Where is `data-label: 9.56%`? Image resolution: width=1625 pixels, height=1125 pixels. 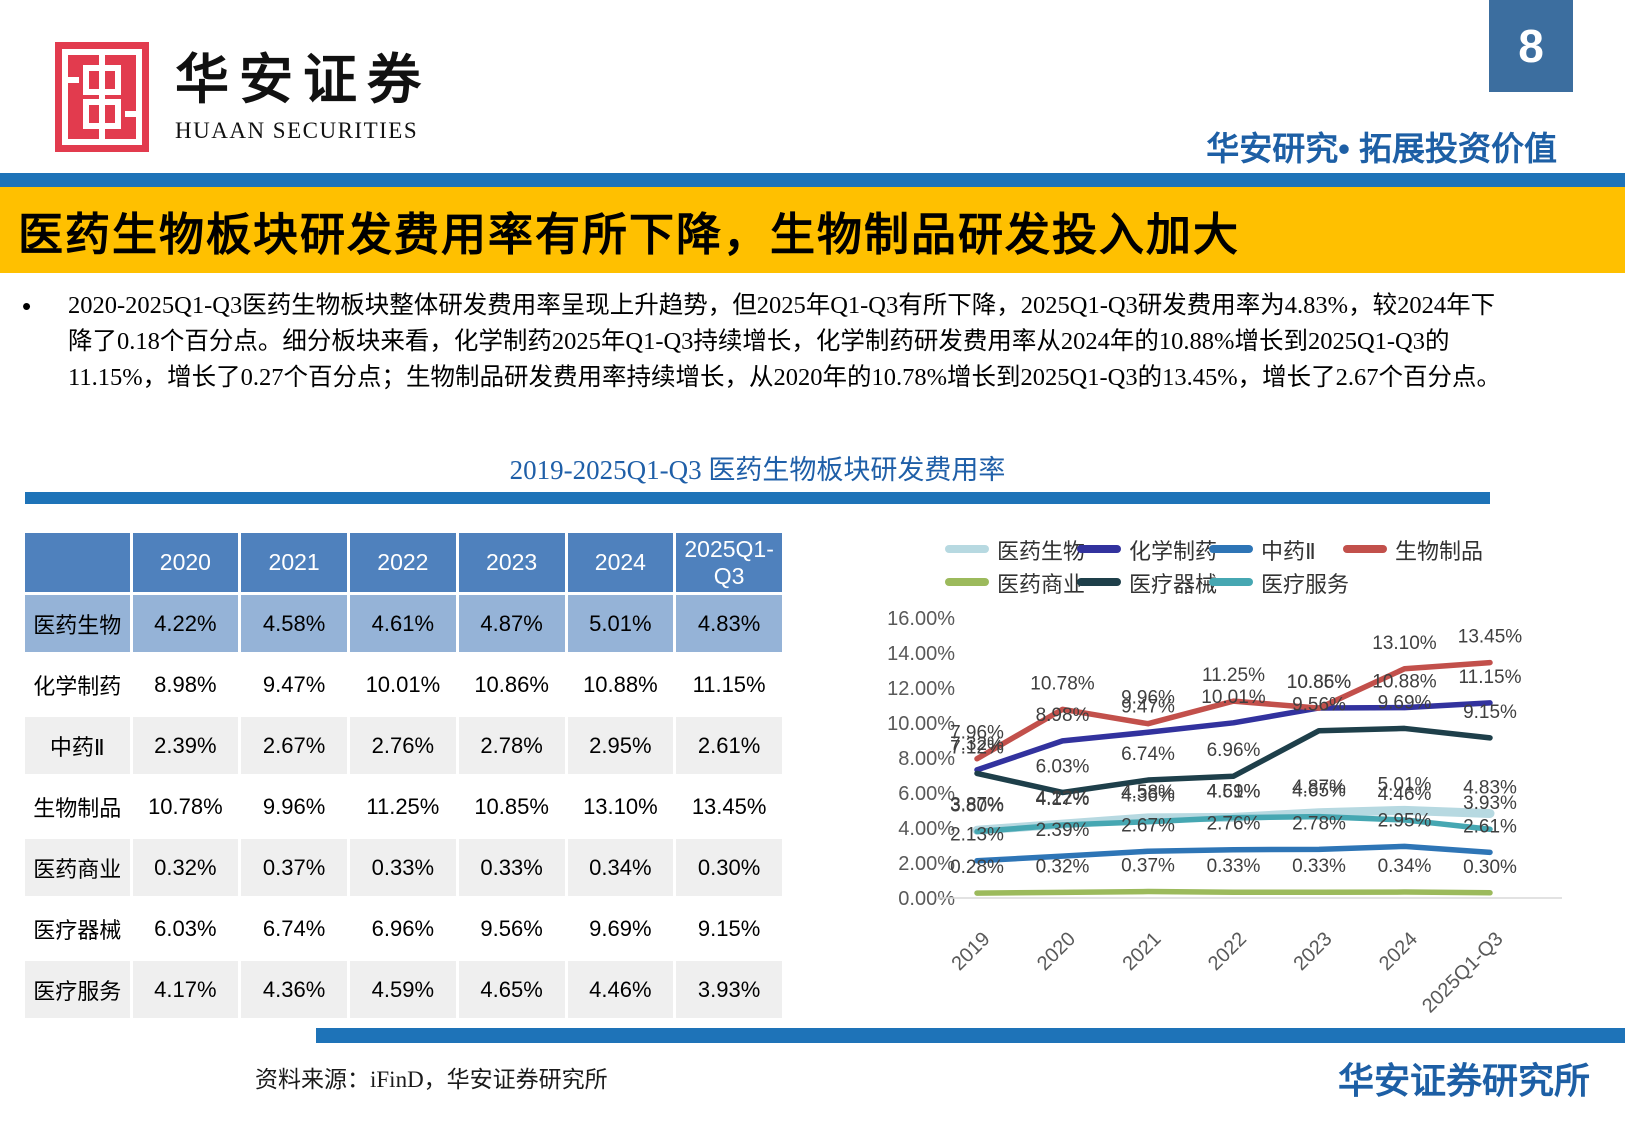 data-label: 9.56% is located at coordinates (1319, 705).